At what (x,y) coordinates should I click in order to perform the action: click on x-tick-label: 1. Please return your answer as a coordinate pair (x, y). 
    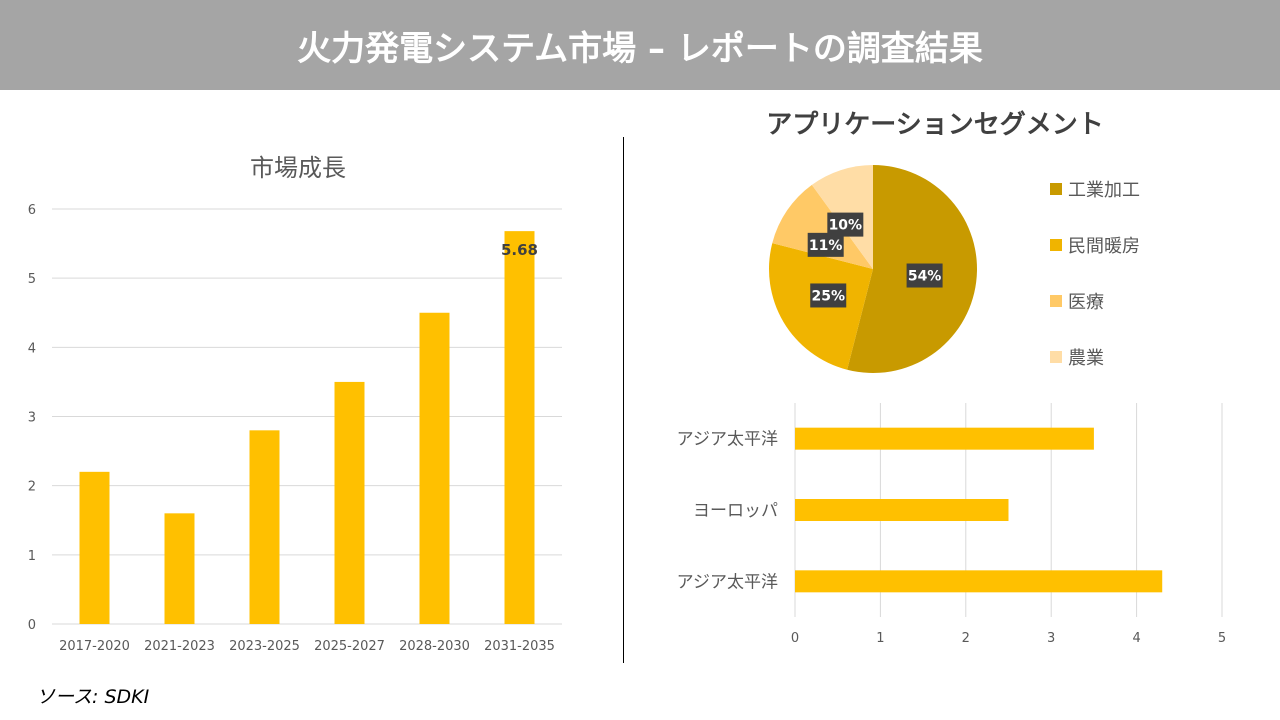
    Looking at the image, I should click on (880, 638).